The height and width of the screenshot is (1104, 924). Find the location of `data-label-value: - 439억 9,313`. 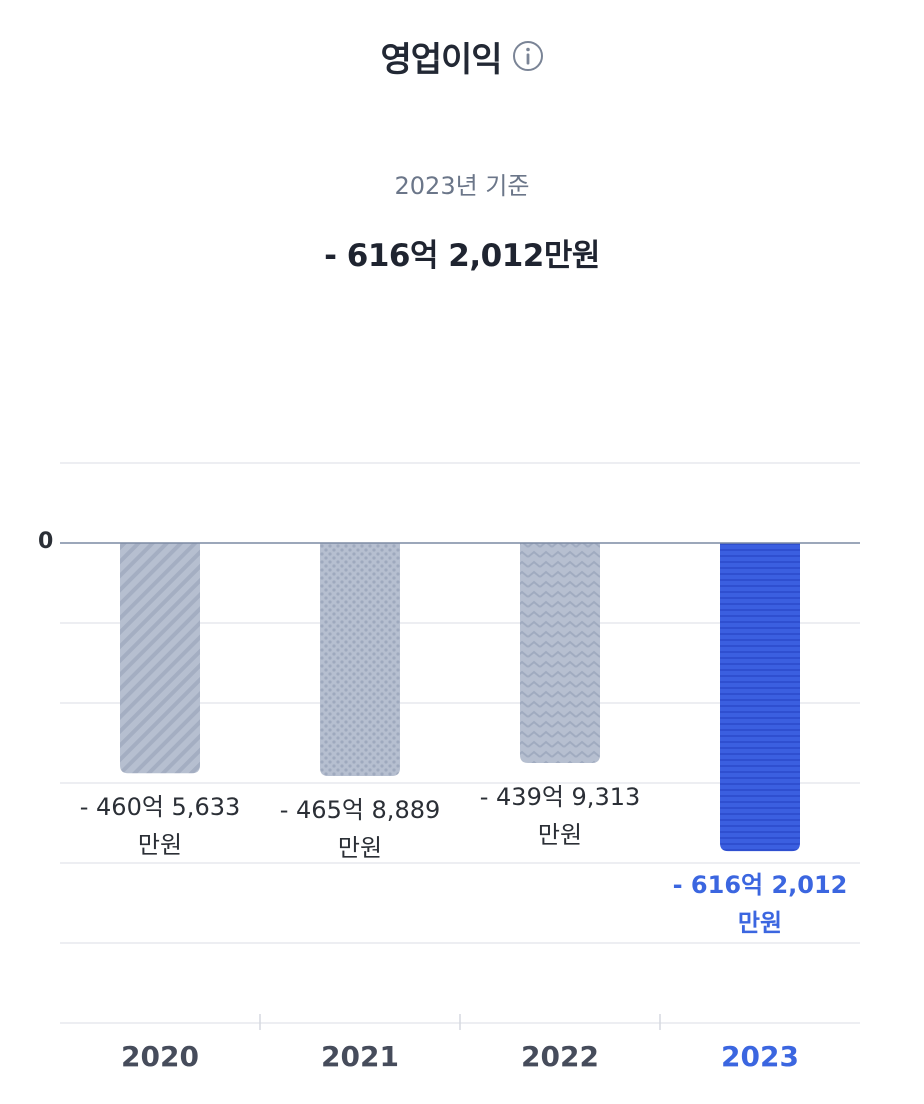

data-label-value: - 439억 9,313 is located at coordinates (560, 796).